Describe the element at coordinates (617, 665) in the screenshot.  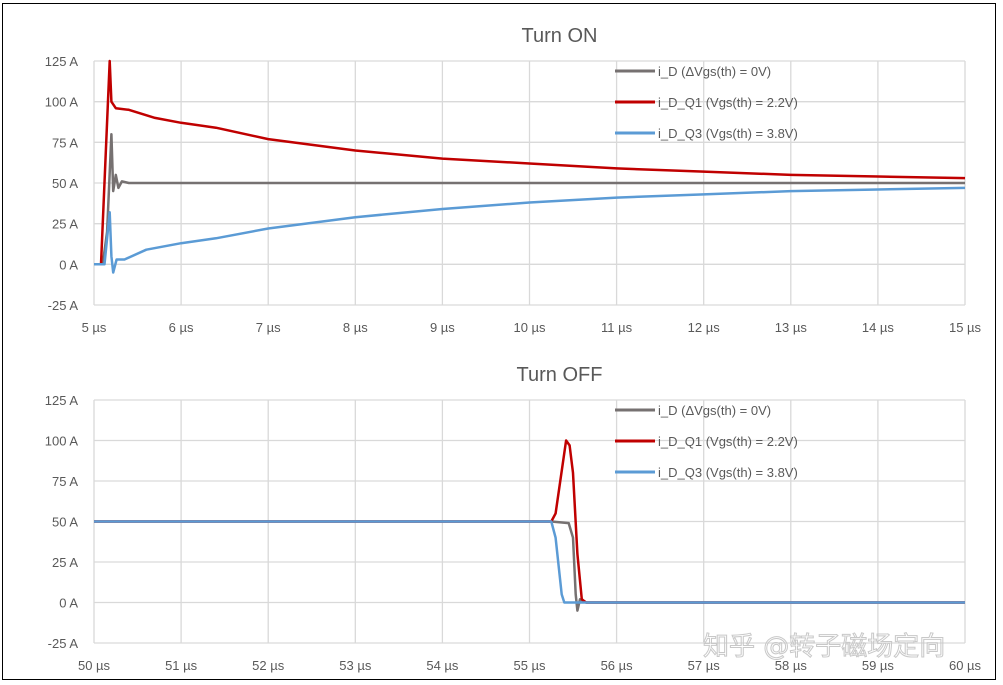
I see `x-tick-label: 56 µs` at that location.